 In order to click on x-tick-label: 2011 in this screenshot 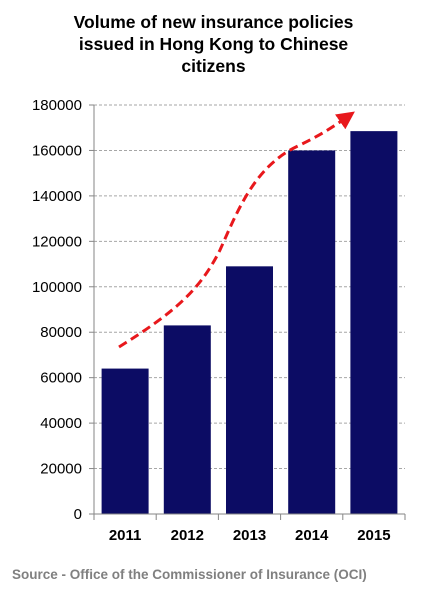, I will do `click(125, 535)`.